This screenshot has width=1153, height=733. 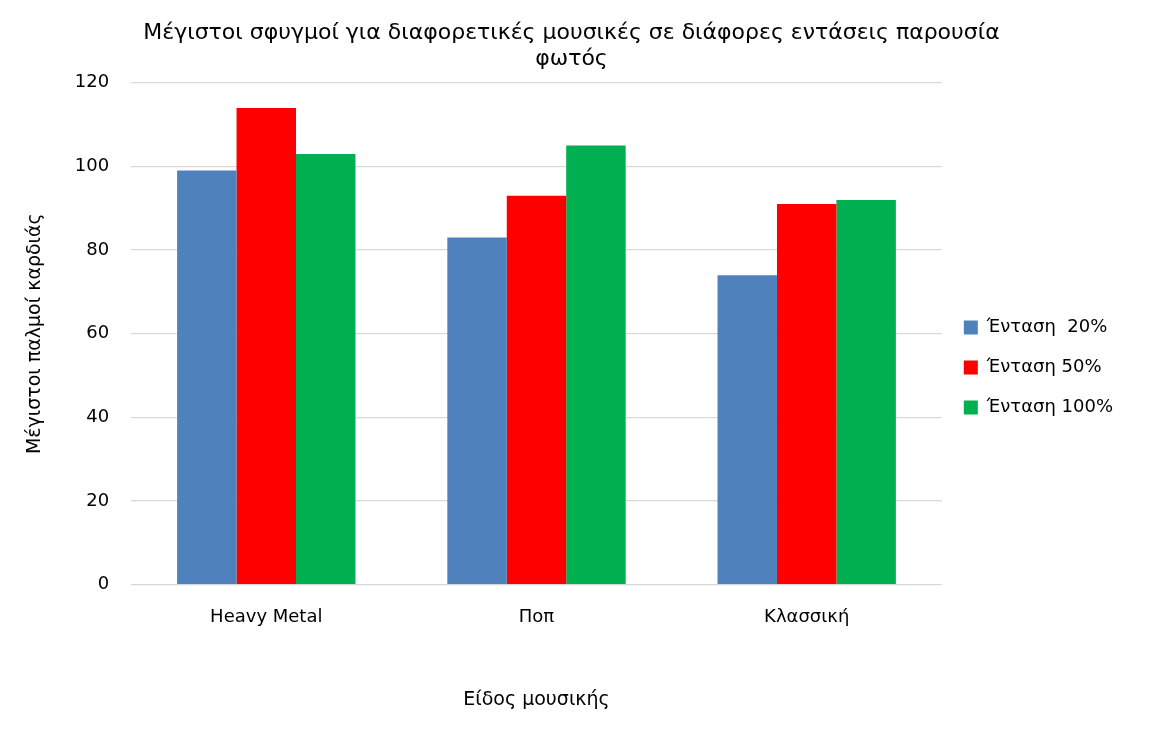 What do you see at coordinates (98, 416) in the screenshot?
I see `y-tick-label: 40` at bounding box center [98, 416].